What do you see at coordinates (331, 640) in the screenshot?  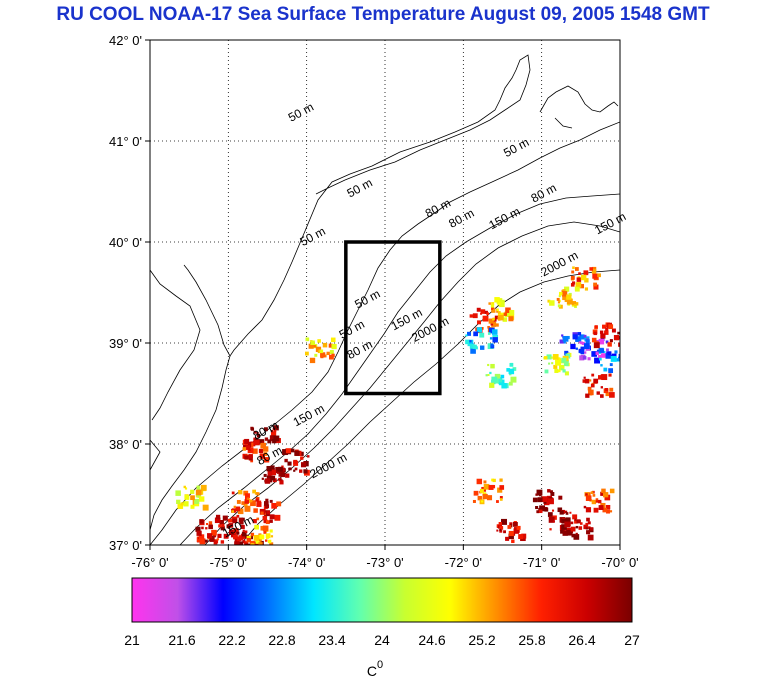 I see `colorbar-tick-label: 23.4` at bounding box center [331, 640].